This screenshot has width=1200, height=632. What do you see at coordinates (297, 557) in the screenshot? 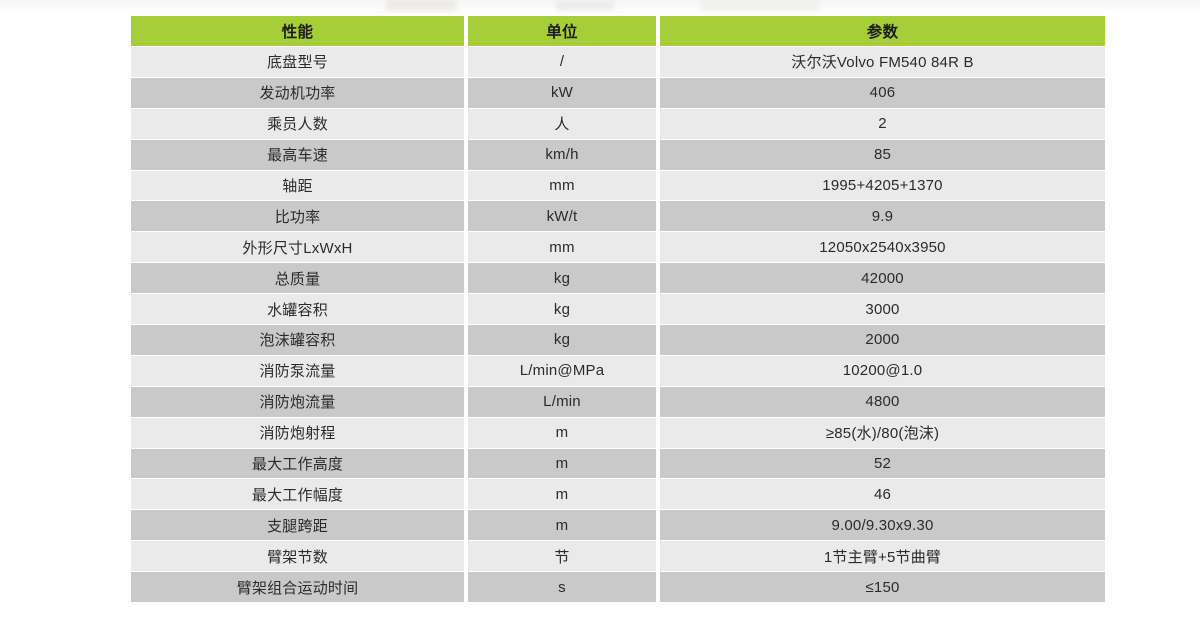
I see `cell-performance: 臂架节数` at bounding box center [297, 557].